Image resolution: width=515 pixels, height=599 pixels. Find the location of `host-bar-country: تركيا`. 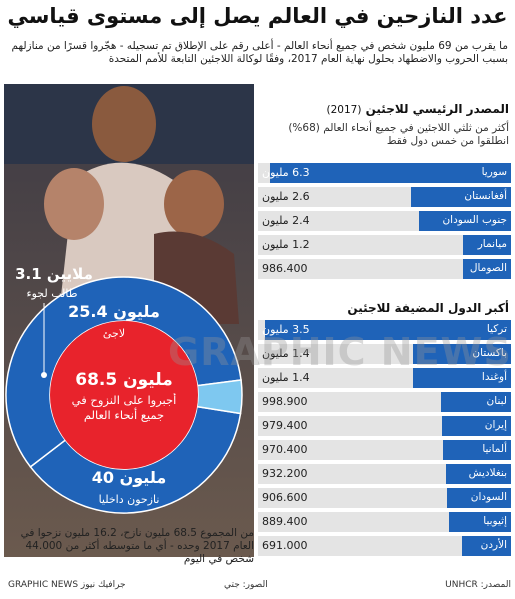

host-bar-country: تركيا is located at coordinates (496, 329).